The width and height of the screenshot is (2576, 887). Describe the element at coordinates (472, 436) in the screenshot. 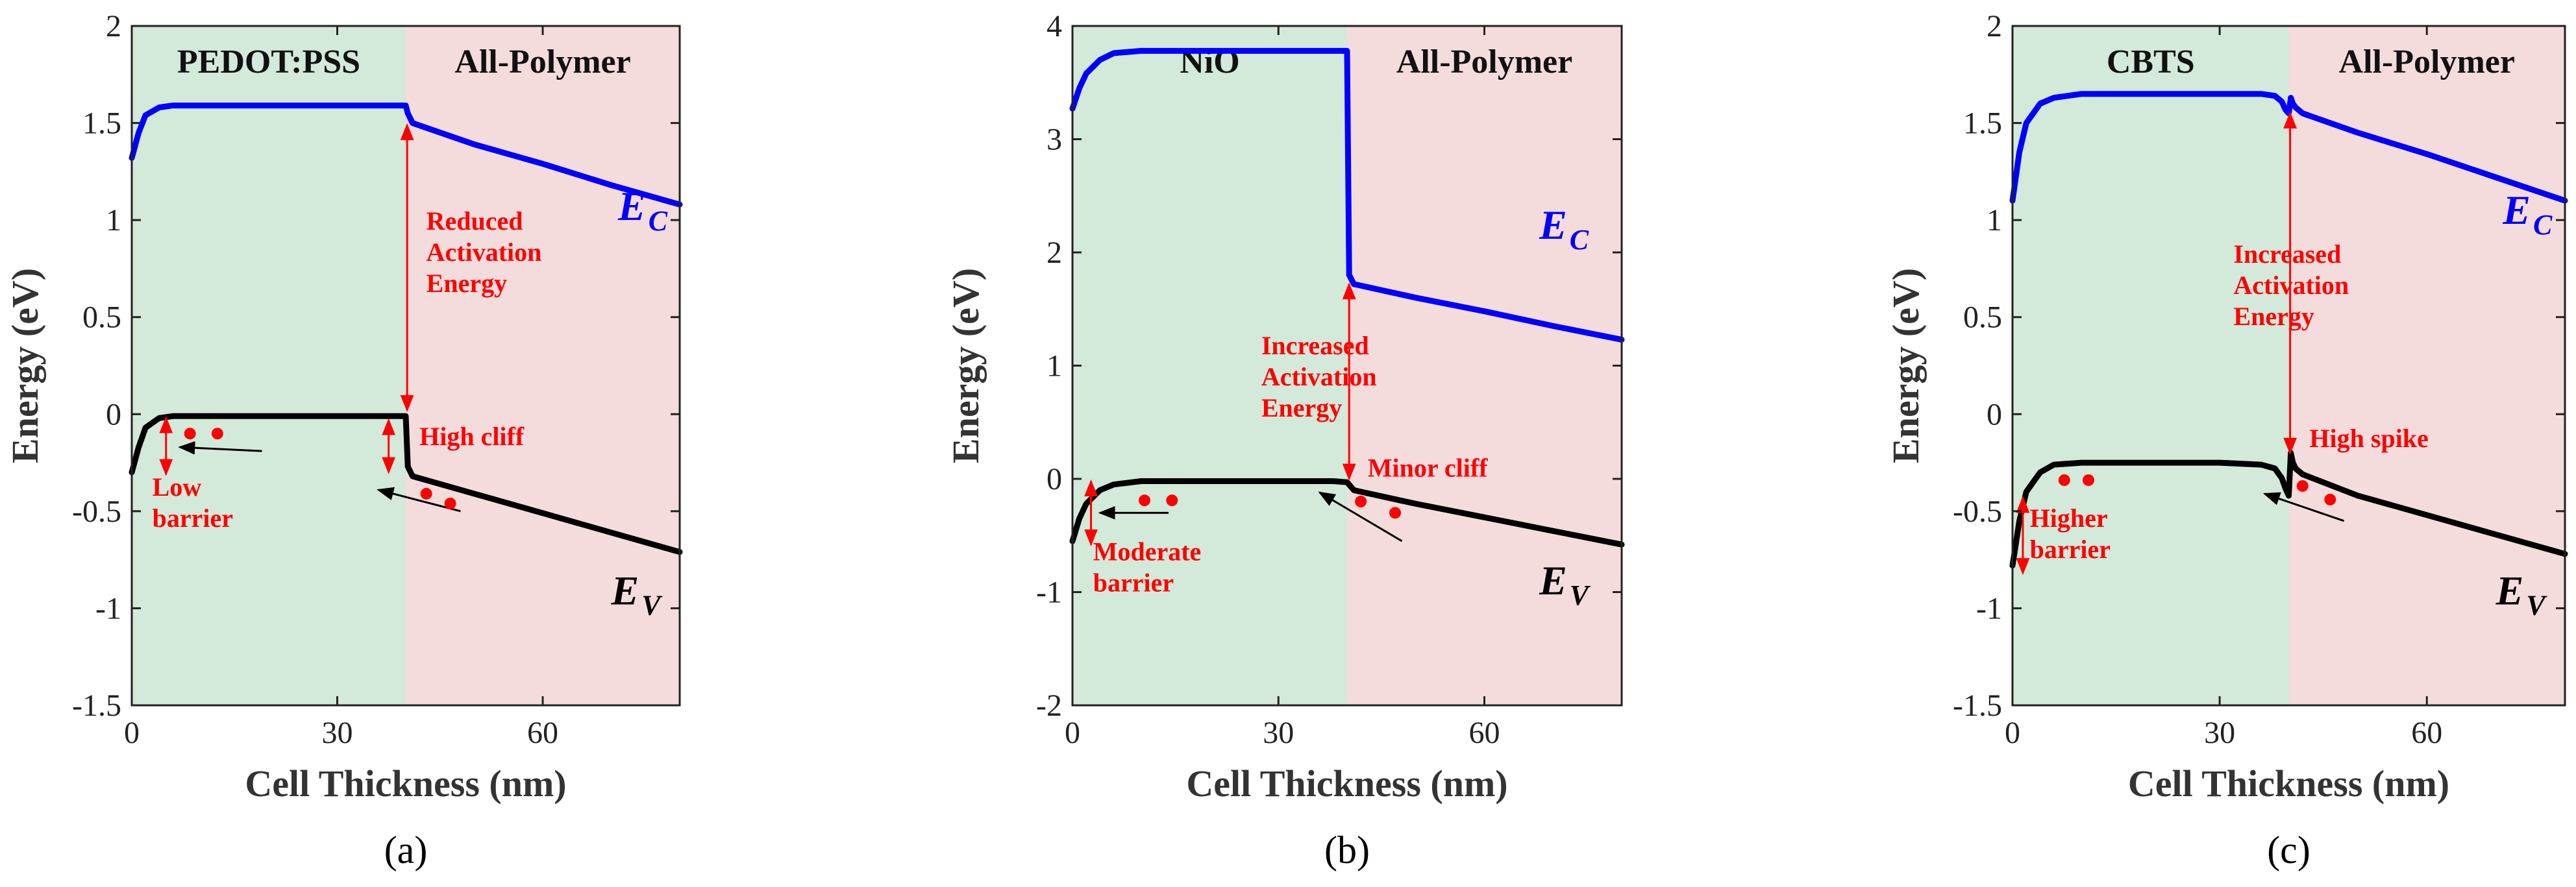

I see `annotation-text: High cliff` at that location.